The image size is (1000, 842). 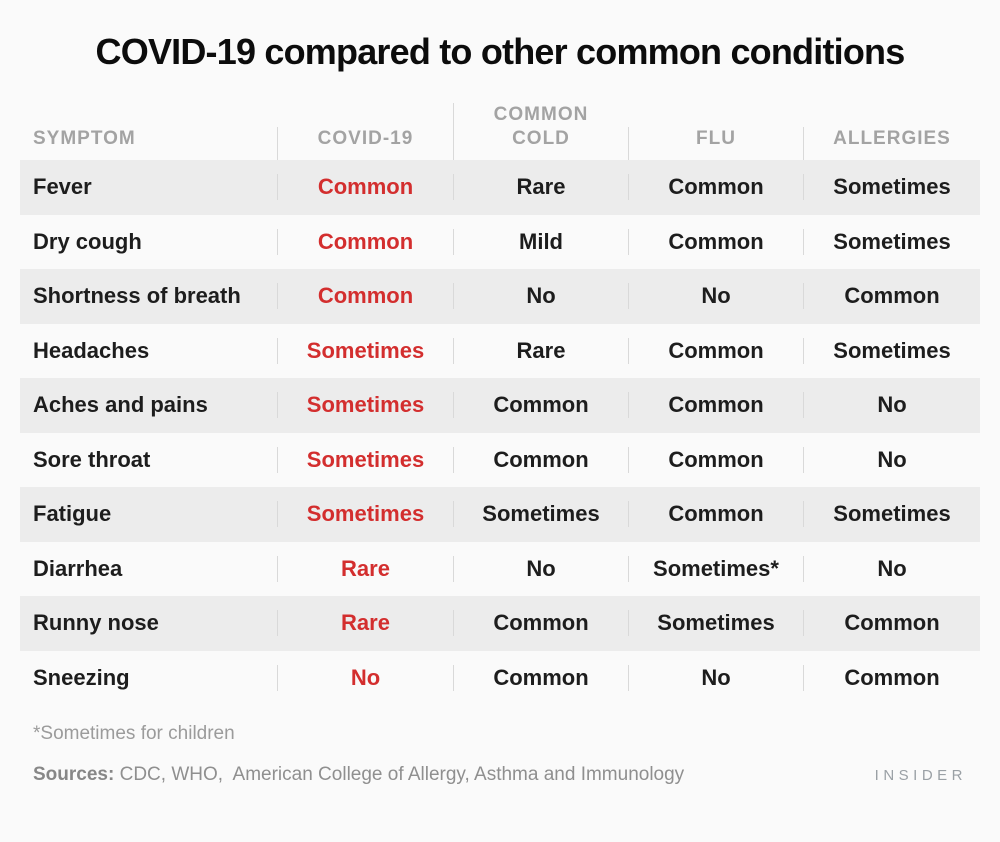 What do you see at coordinates (96, 623) in the screenshot?
I see `symptom-label: Runny nose` at bounding box center [96, 623].